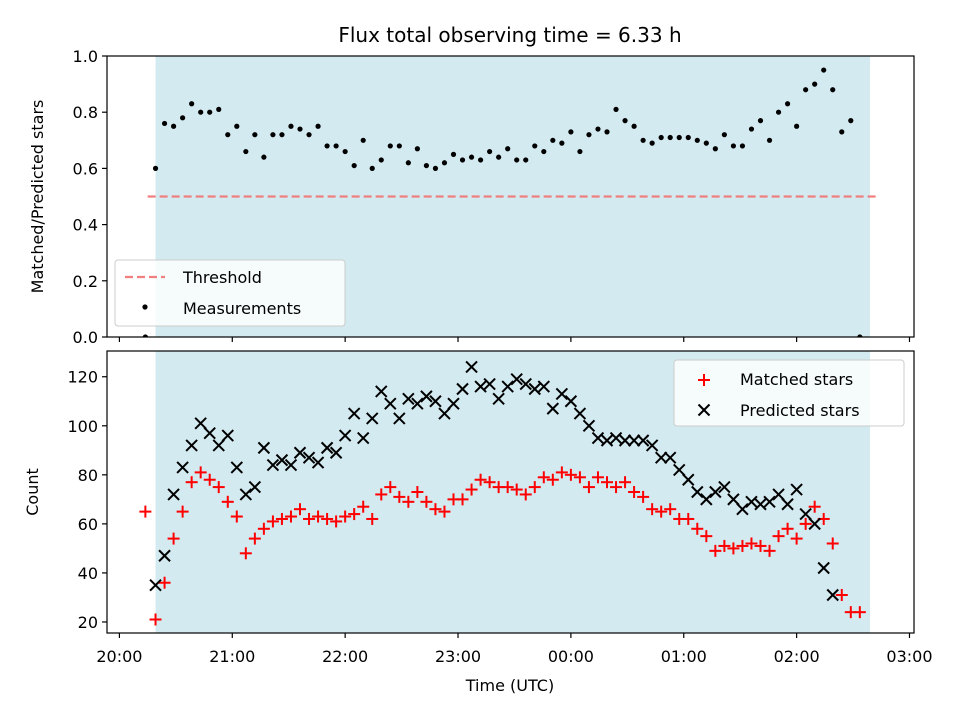  What do you see at coordinates (230, 293) in the screenshot?
I see `legend-box` at bounding box center [230, 293].